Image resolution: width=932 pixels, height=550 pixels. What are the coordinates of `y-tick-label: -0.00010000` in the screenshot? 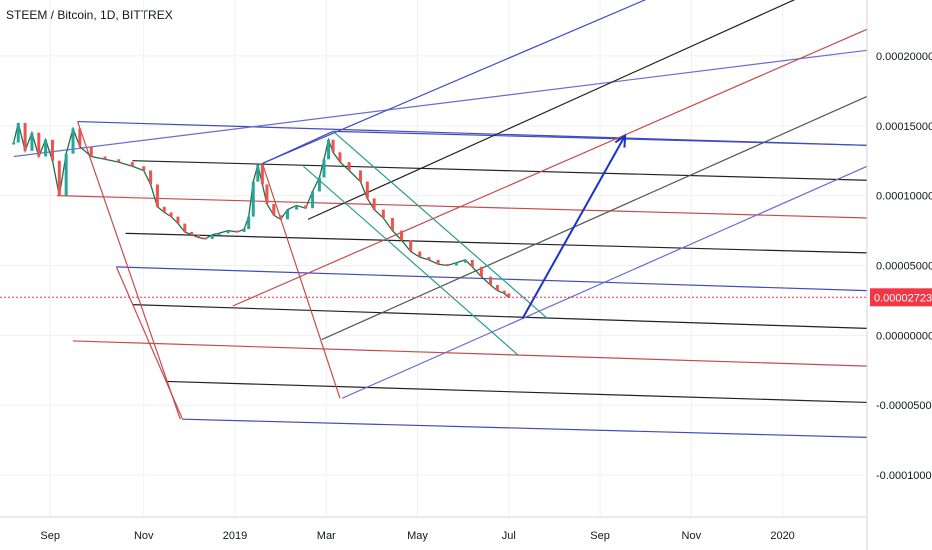 It's located at (904, 476).